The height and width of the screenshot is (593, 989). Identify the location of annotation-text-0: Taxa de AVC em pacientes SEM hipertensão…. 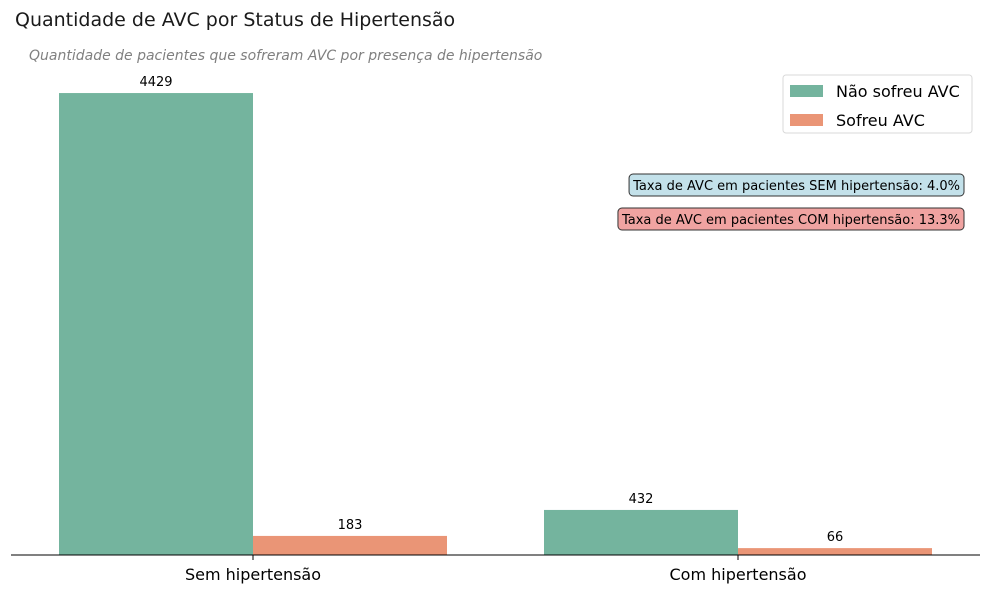
(796, 186).